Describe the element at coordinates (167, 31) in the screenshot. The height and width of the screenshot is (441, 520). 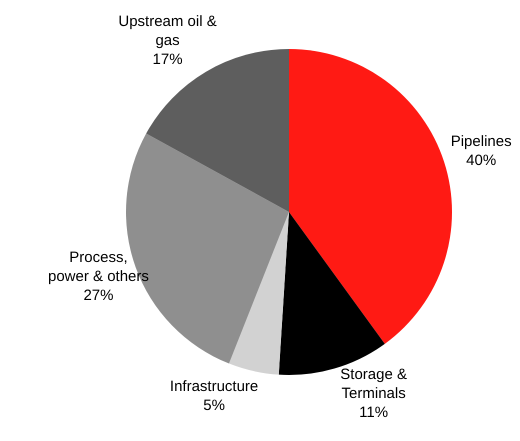
I see `slice-label: Upstream oil & gas` at that location.